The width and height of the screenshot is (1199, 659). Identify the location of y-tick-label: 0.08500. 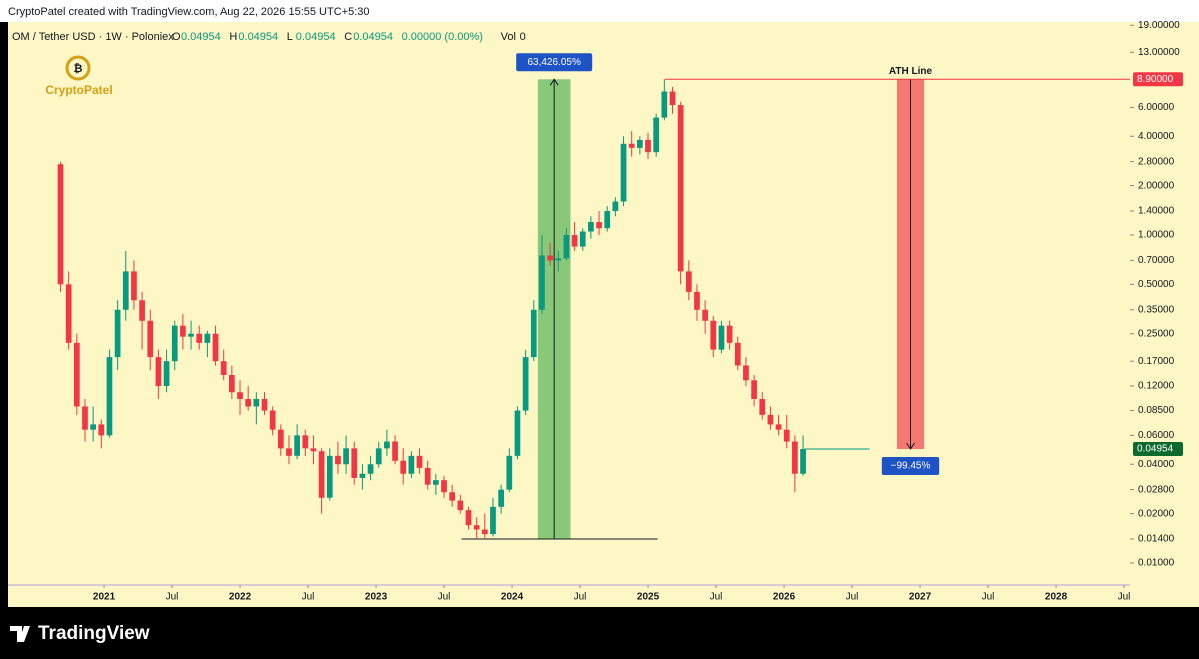
(1156, 410).